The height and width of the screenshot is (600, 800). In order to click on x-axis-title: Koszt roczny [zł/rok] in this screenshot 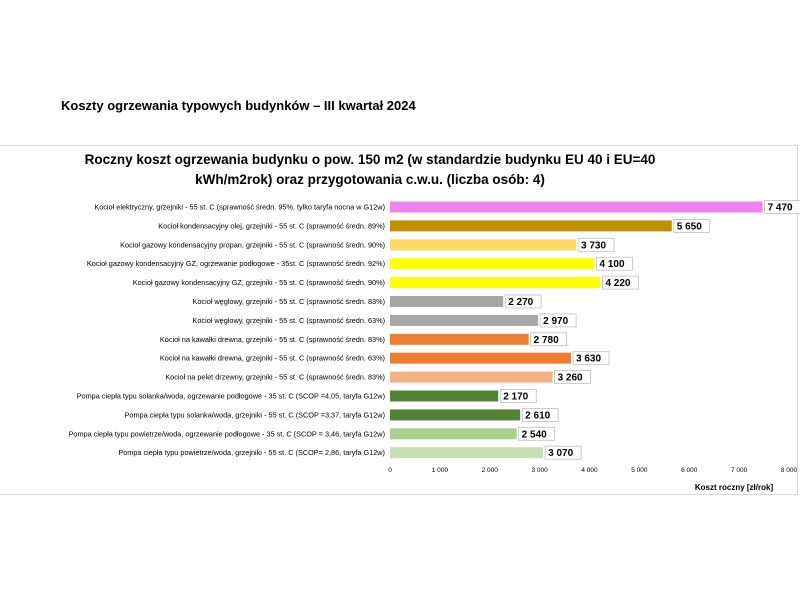, I will do `click(734, 487)`.